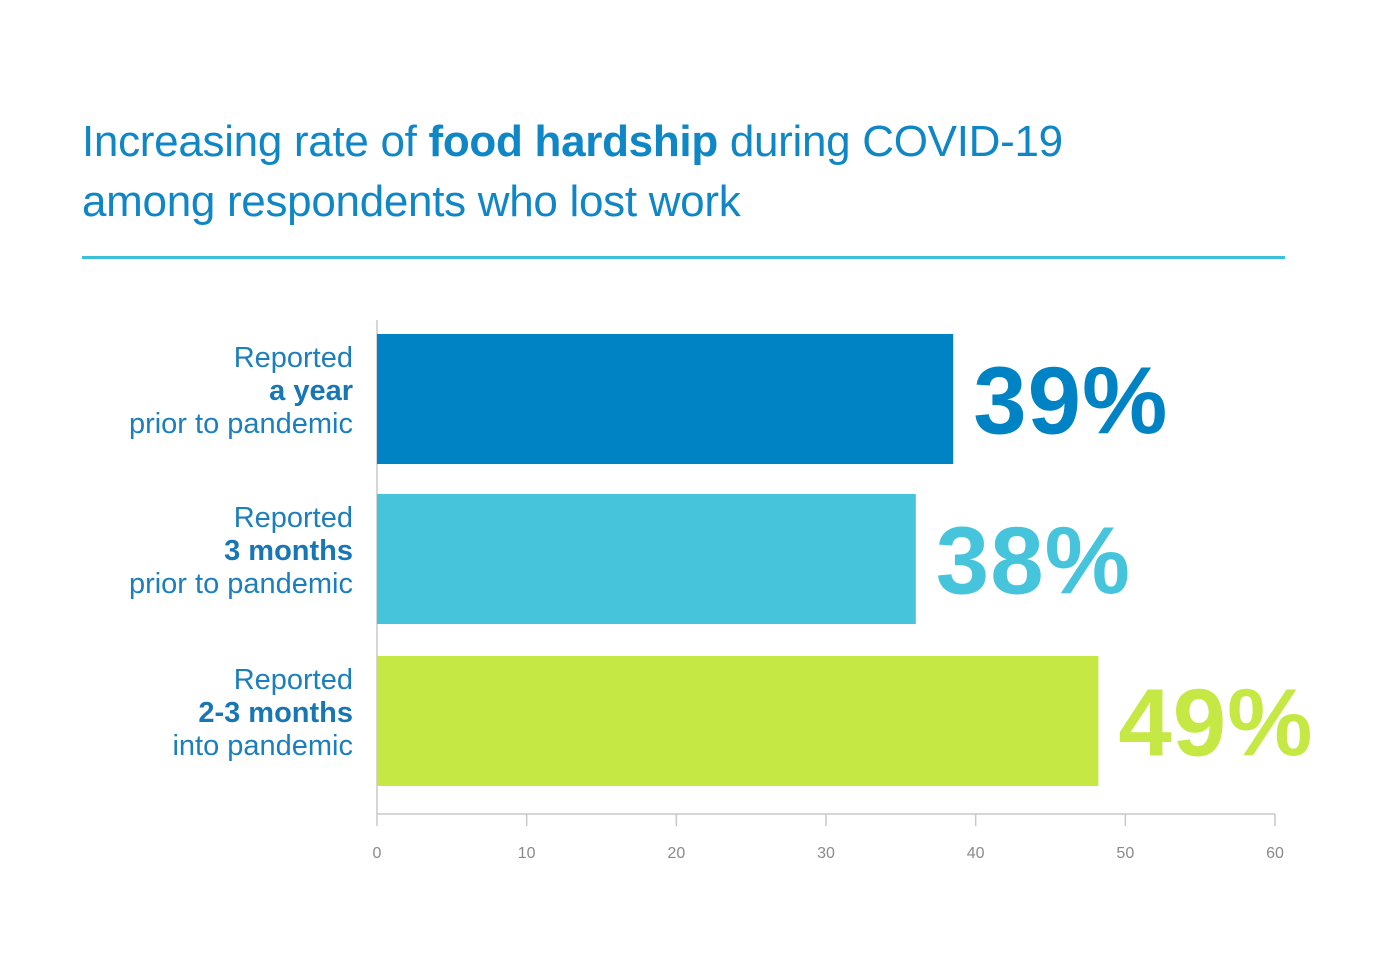 The width and height of the screenshot is (1400, 980). Describe the element at coordinates (275, 713) in the screenshot. I see `category-label-line2: 2-3 months` at that location.